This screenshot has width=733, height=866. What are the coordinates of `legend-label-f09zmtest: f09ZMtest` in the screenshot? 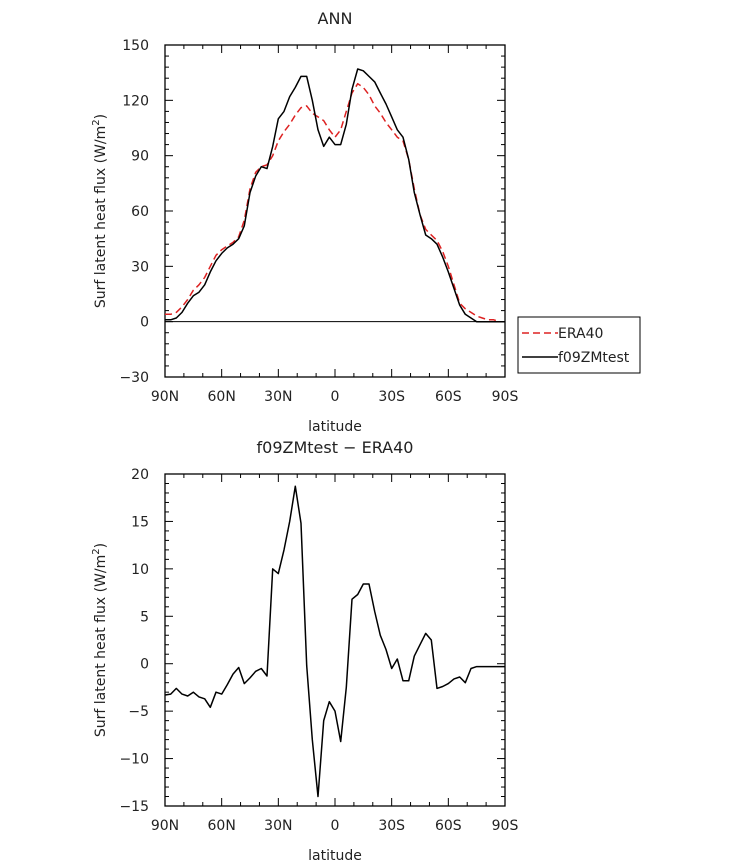 It's located at (594, 358).